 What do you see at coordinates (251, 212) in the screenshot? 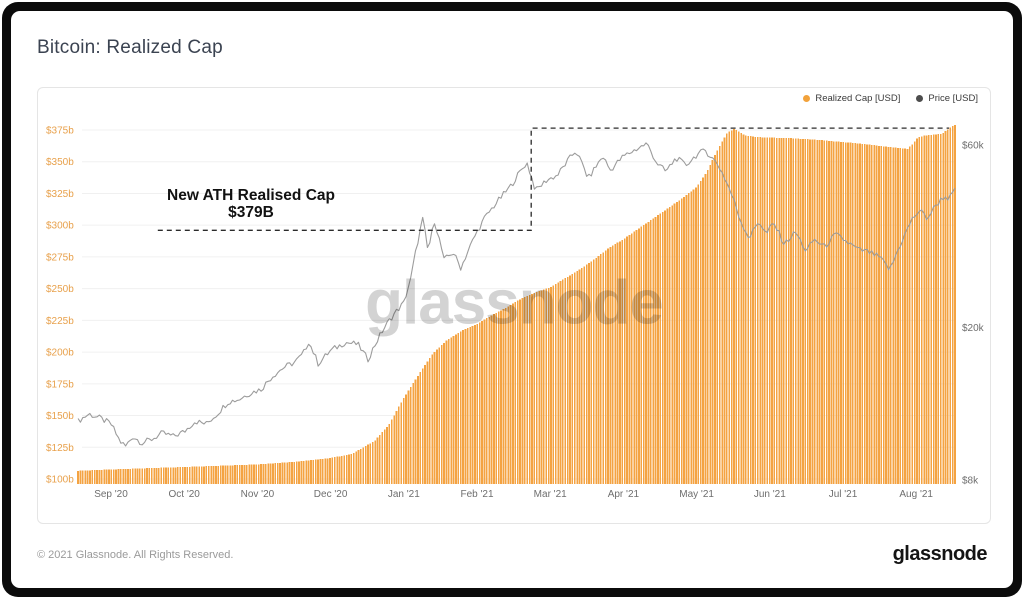
I see `ath-annotation-line2: $379B` at bounding box center [251, 212].